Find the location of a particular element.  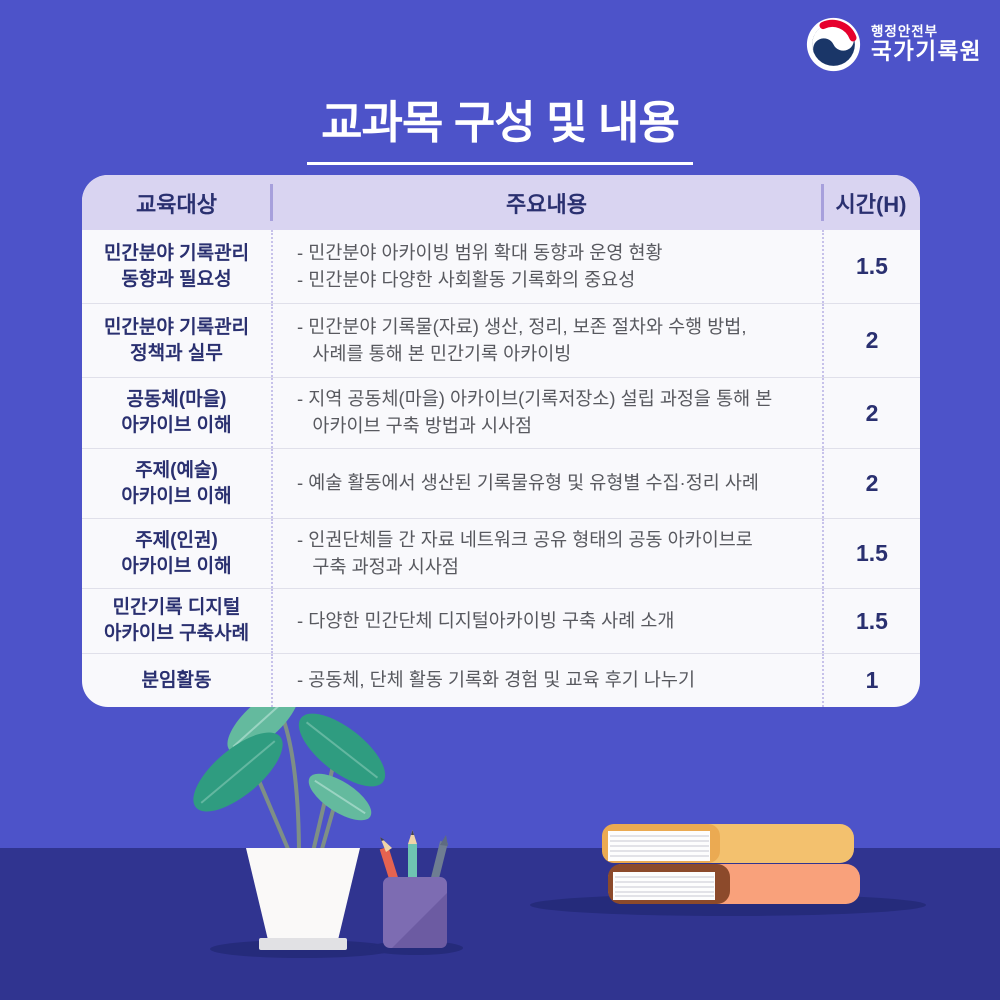

logo-ministry-label: 행정안전부 is located at coordinates (904, 31).